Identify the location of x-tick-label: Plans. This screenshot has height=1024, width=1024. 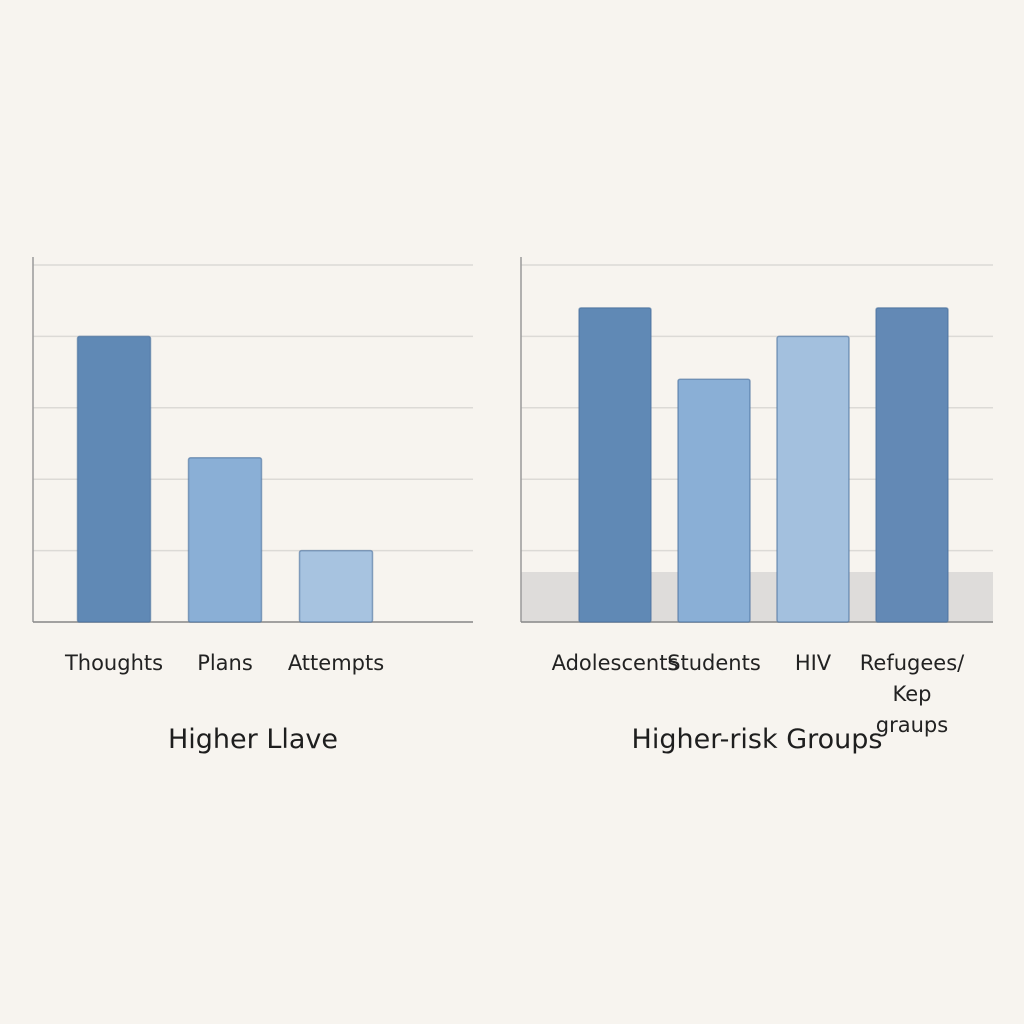
(225, 663).